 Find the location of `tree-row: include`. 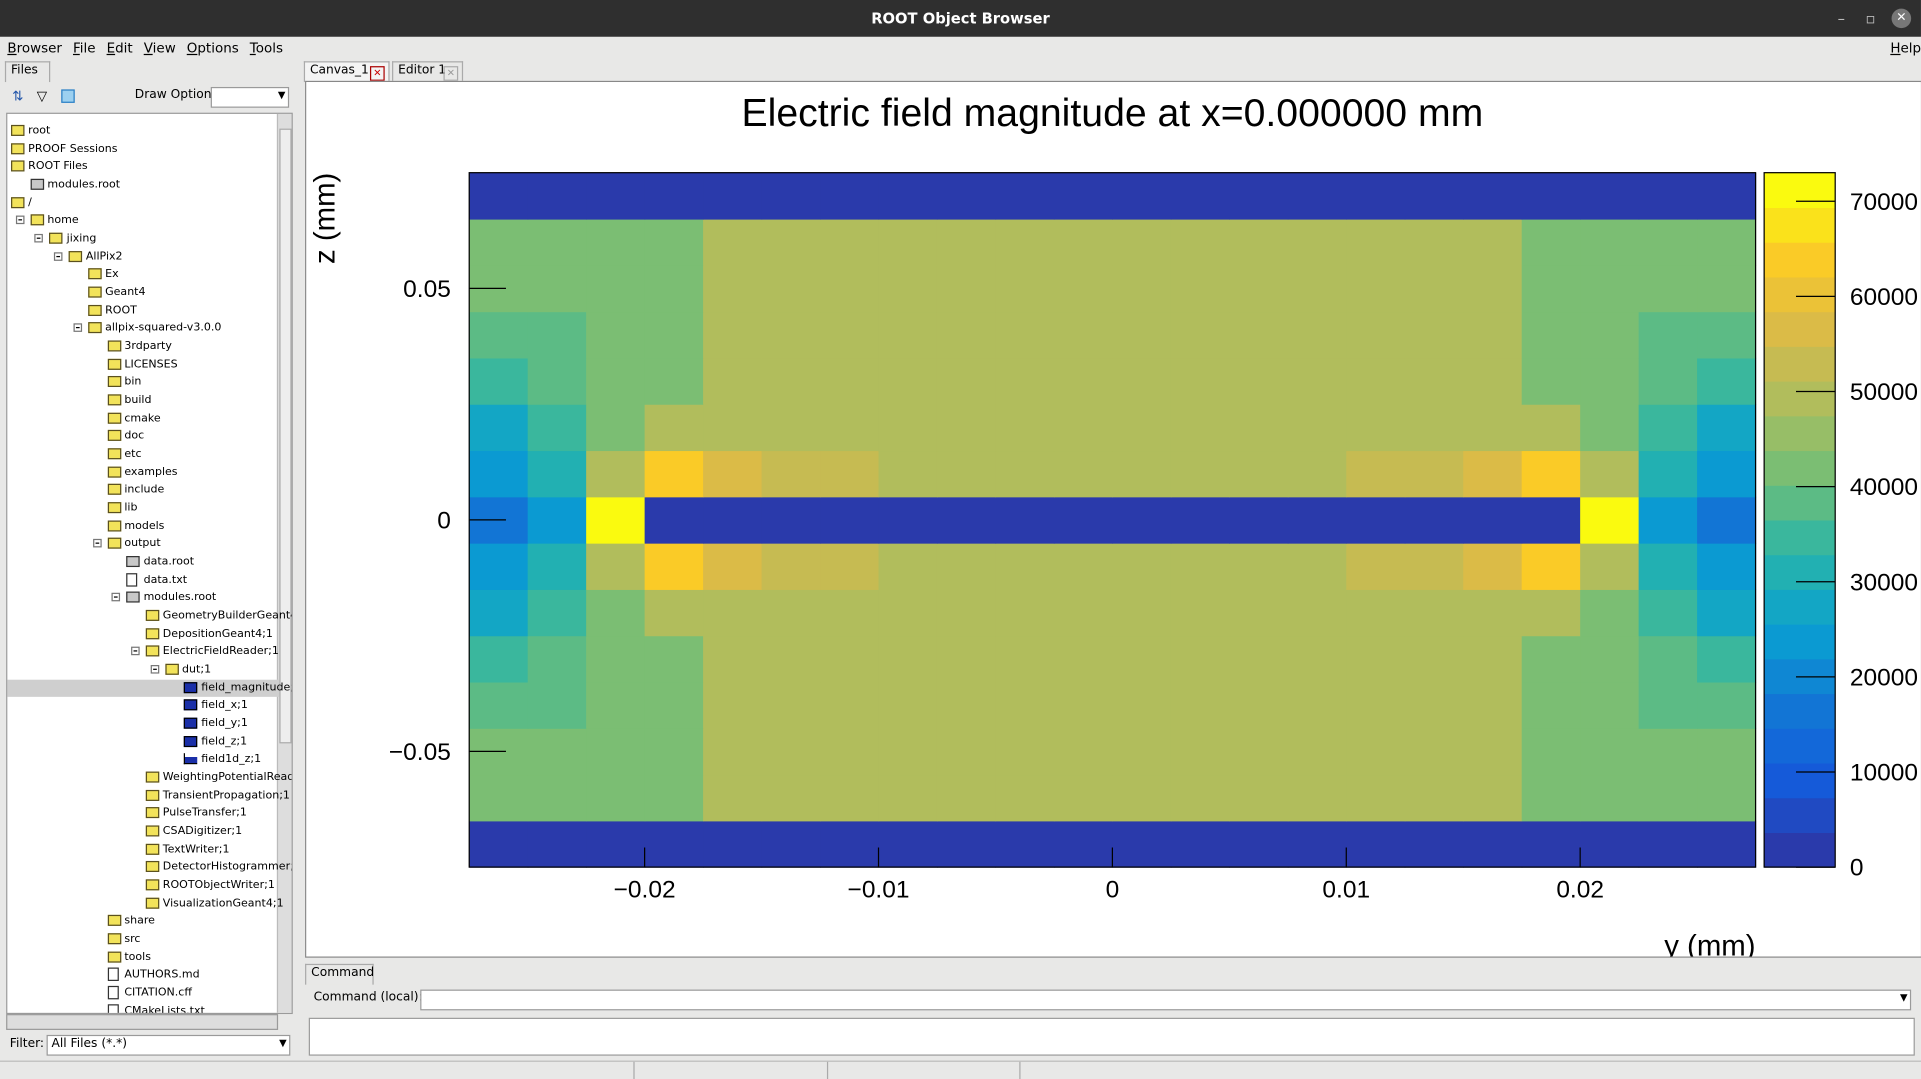

tree-row: include is located at coordinates (143, 490).